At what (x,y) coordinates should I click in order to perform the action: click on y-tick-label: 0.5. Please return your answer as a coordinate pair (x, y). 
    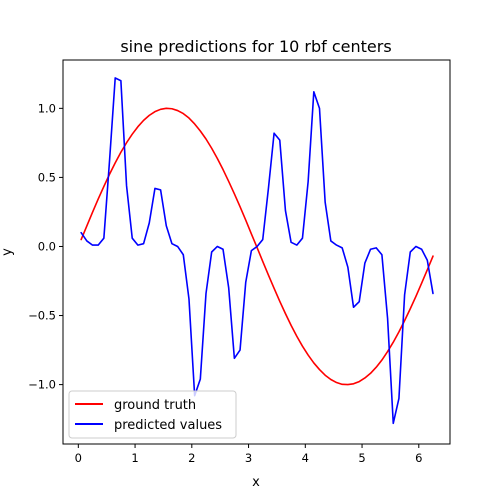
    Looking at the image, I should click on (47, 177).